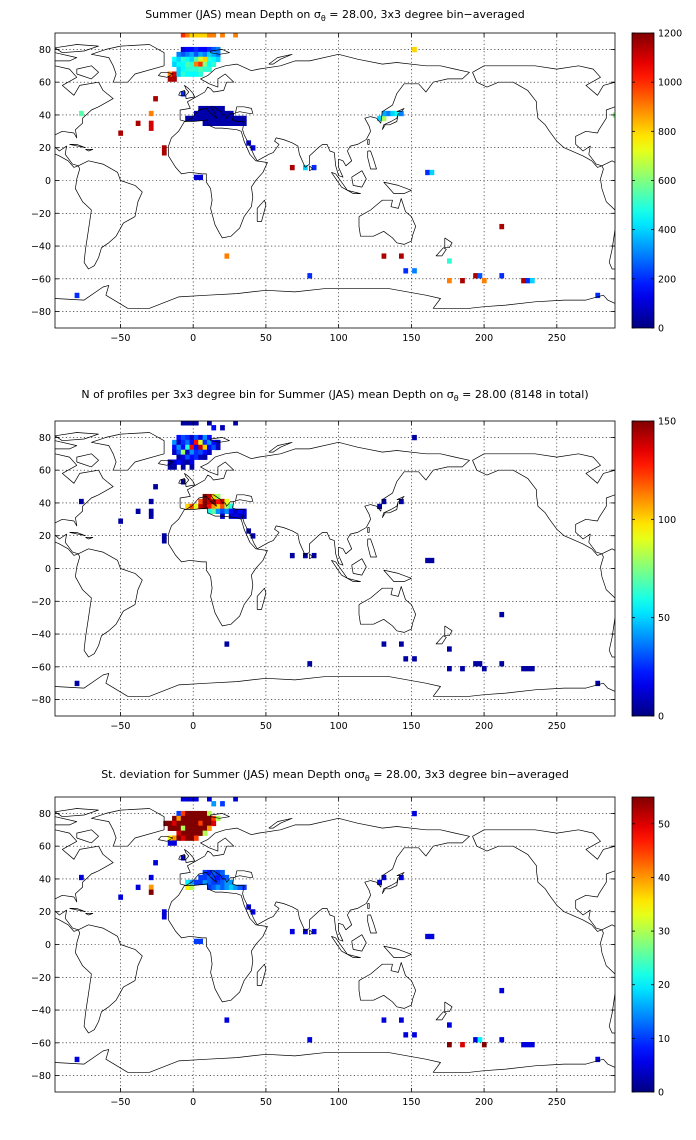 This screenshot has width=696, height=1140. I want to click on x-tick-label: 200, so click(484, 338).